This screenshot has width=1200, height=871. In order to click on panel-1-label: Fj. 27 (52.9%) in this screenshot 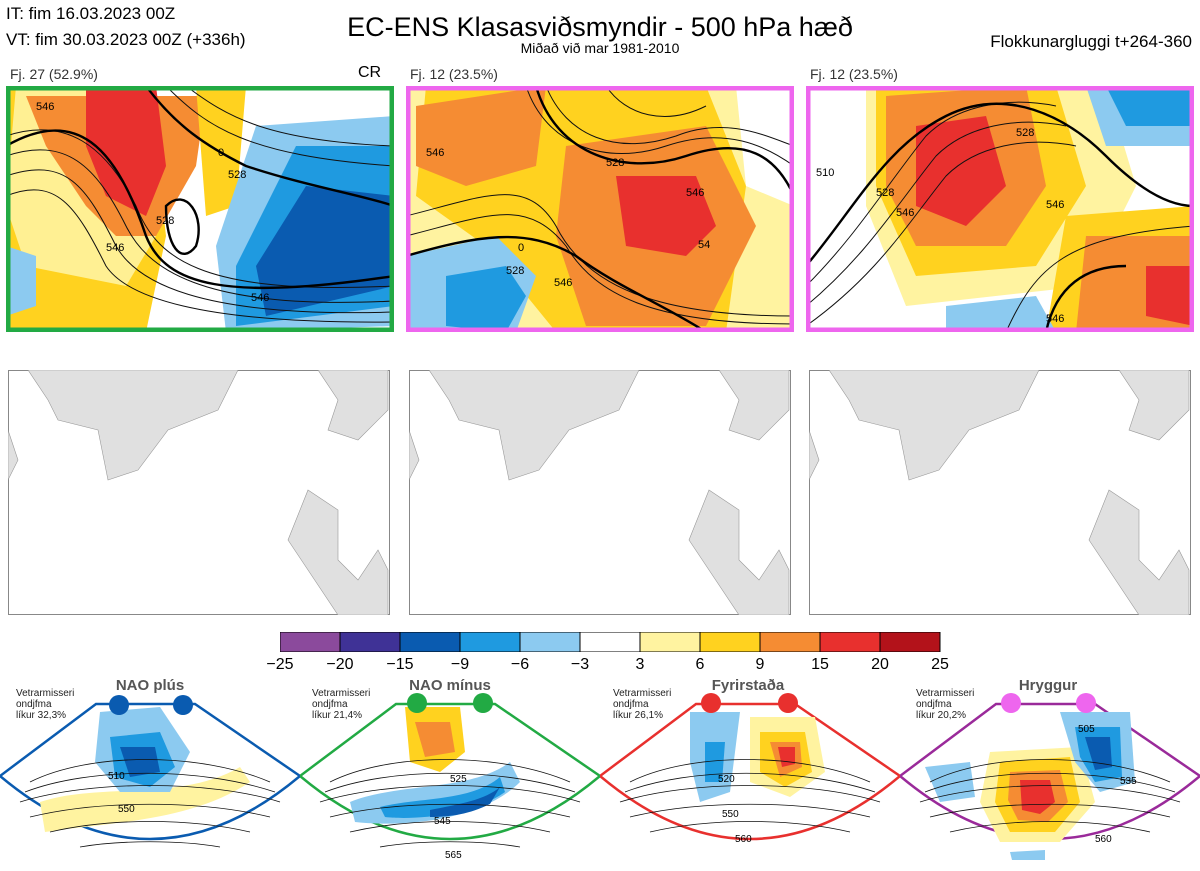, I will do `click(54, 74)`.